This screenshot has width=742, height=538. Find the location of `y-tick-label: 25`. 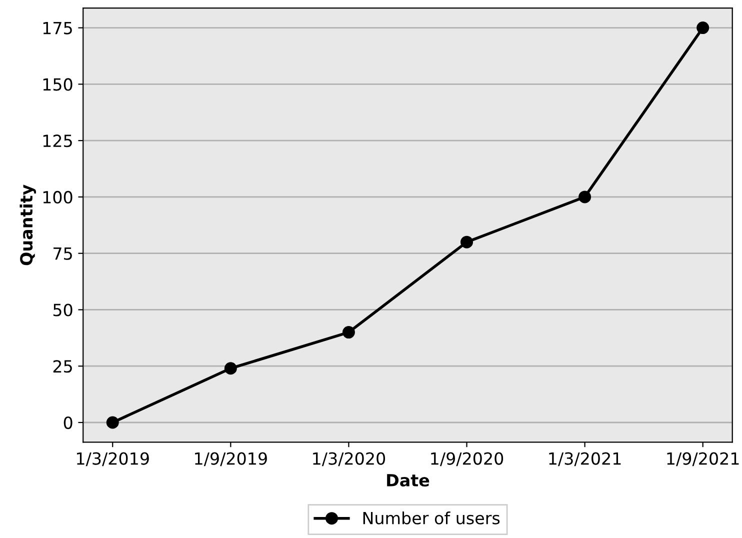

y-tick-label: 25 is located at coordinates (62, 366).